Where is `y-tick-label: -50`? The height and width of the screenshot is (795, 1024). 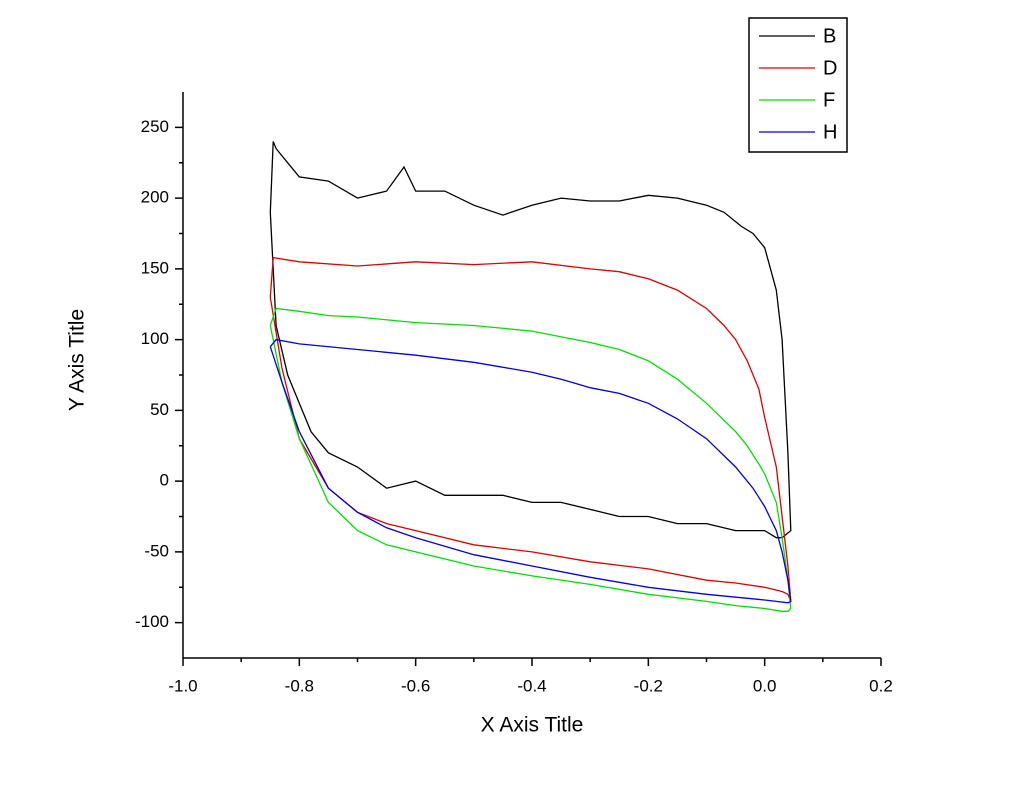 y-tick-label: -50 is located at coordinates (156, 550).